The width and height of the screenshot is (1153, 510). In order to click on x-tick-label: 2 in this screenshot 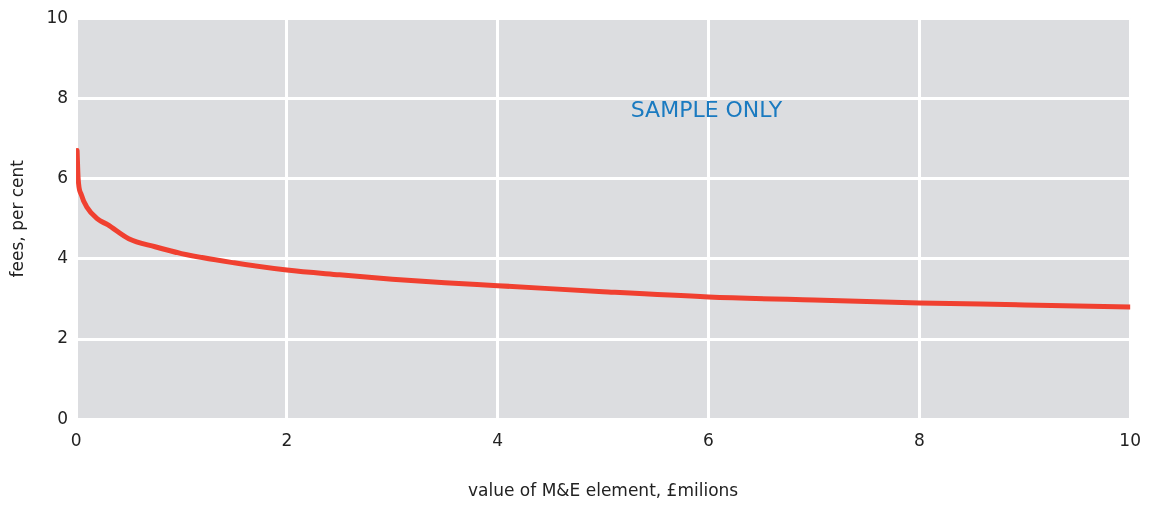, I will do `click(287, 439)`.